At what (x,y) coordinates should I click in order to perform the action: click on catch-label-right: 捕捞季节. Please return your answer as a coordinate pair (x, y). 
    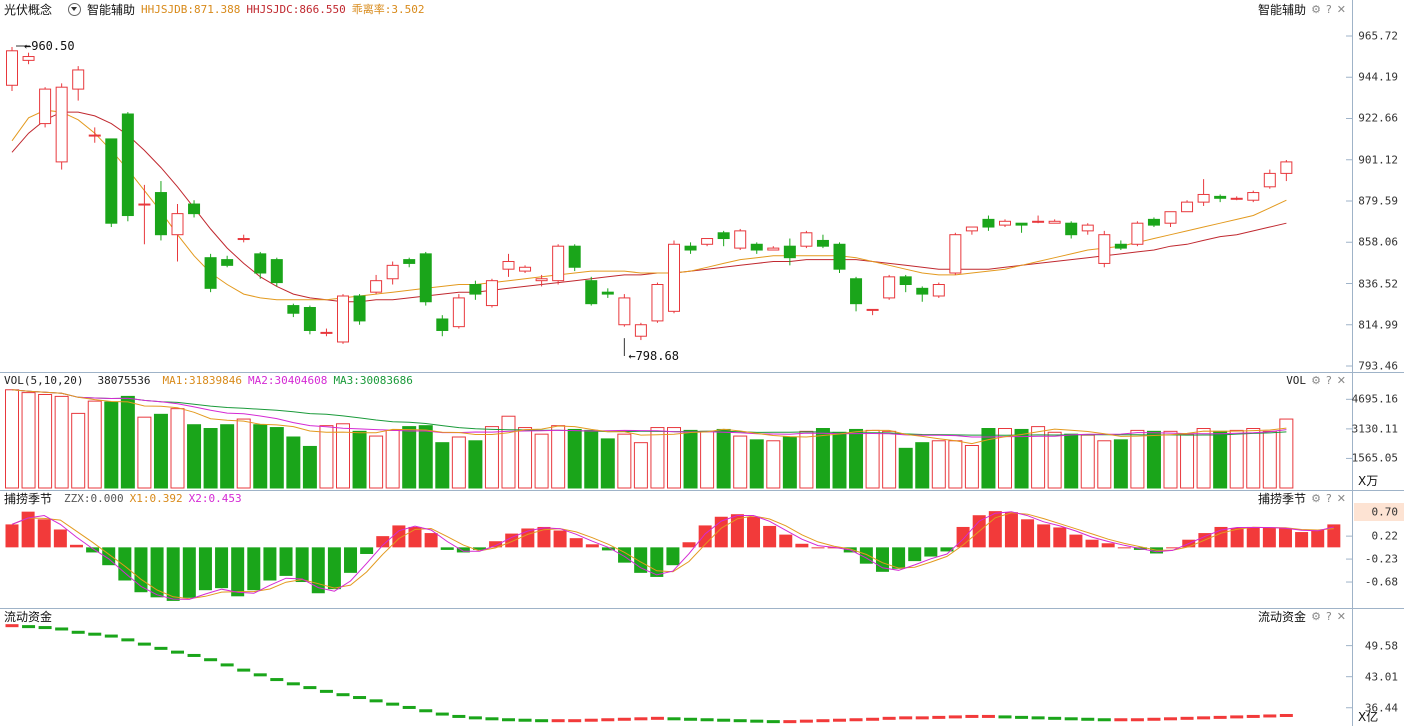
    Looking at the image, I should click on (1282, 498).